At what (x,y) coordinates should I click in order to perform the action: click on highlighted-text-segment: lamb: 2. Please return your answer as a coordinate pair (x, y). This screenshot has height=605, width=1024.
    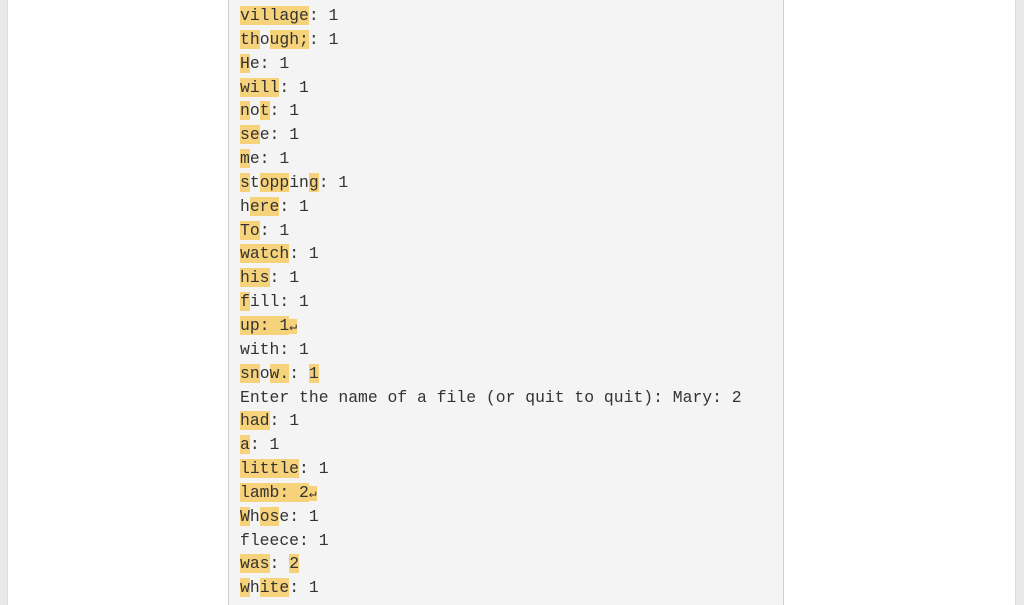
    Looking at the image, I should click on (274, 492).